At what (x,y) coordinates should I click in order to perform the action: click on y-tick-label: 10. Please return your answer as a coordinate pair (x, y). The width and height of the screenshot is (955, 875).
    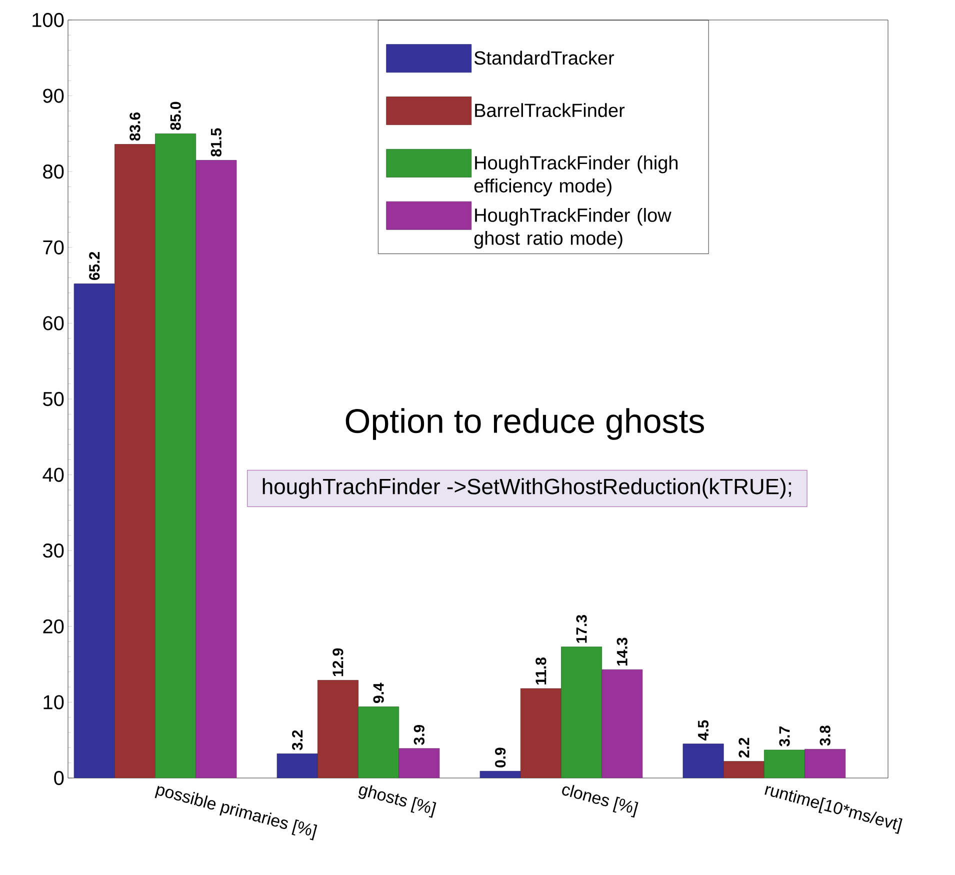
    Looking at the image, I should click on (54, 702).